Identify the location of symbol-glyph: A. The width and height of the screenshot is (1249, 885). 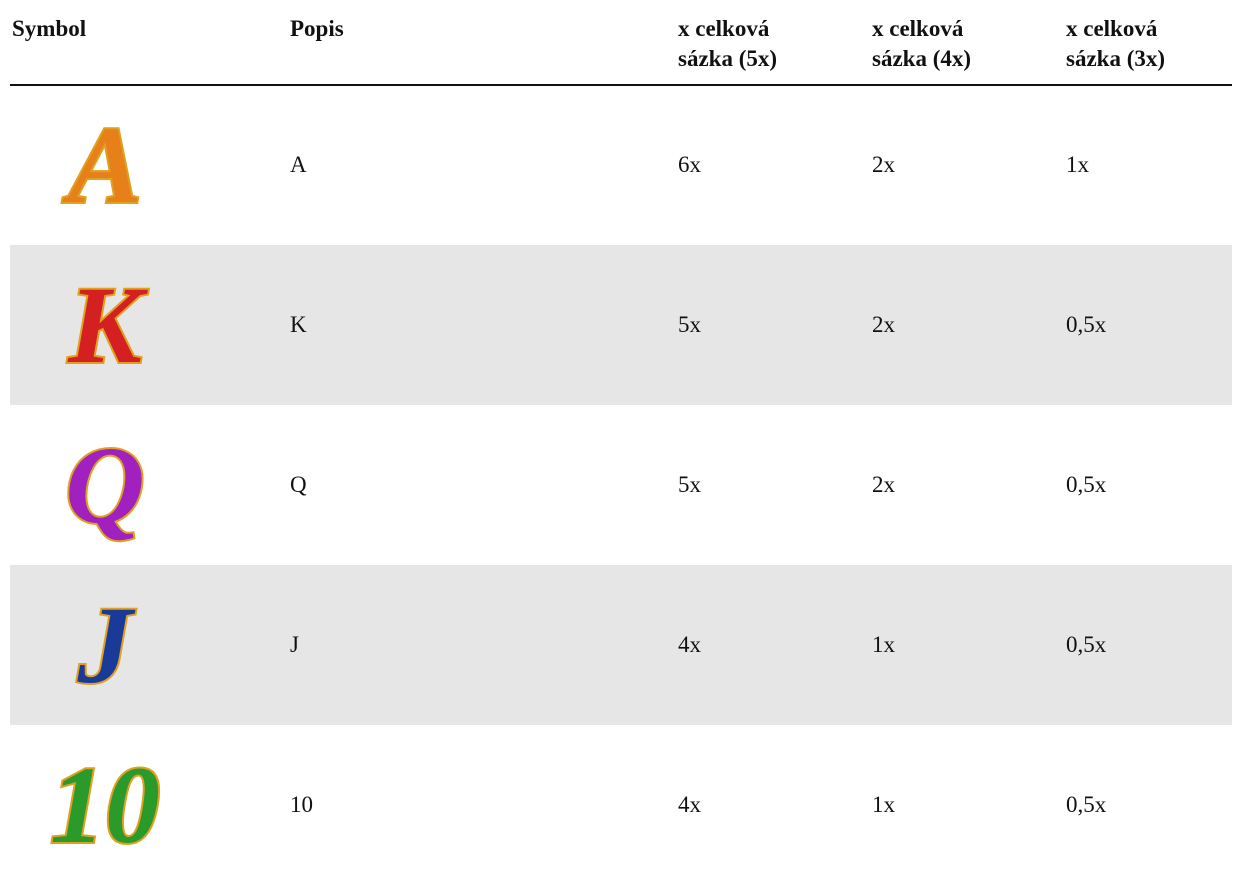
(101, 165).